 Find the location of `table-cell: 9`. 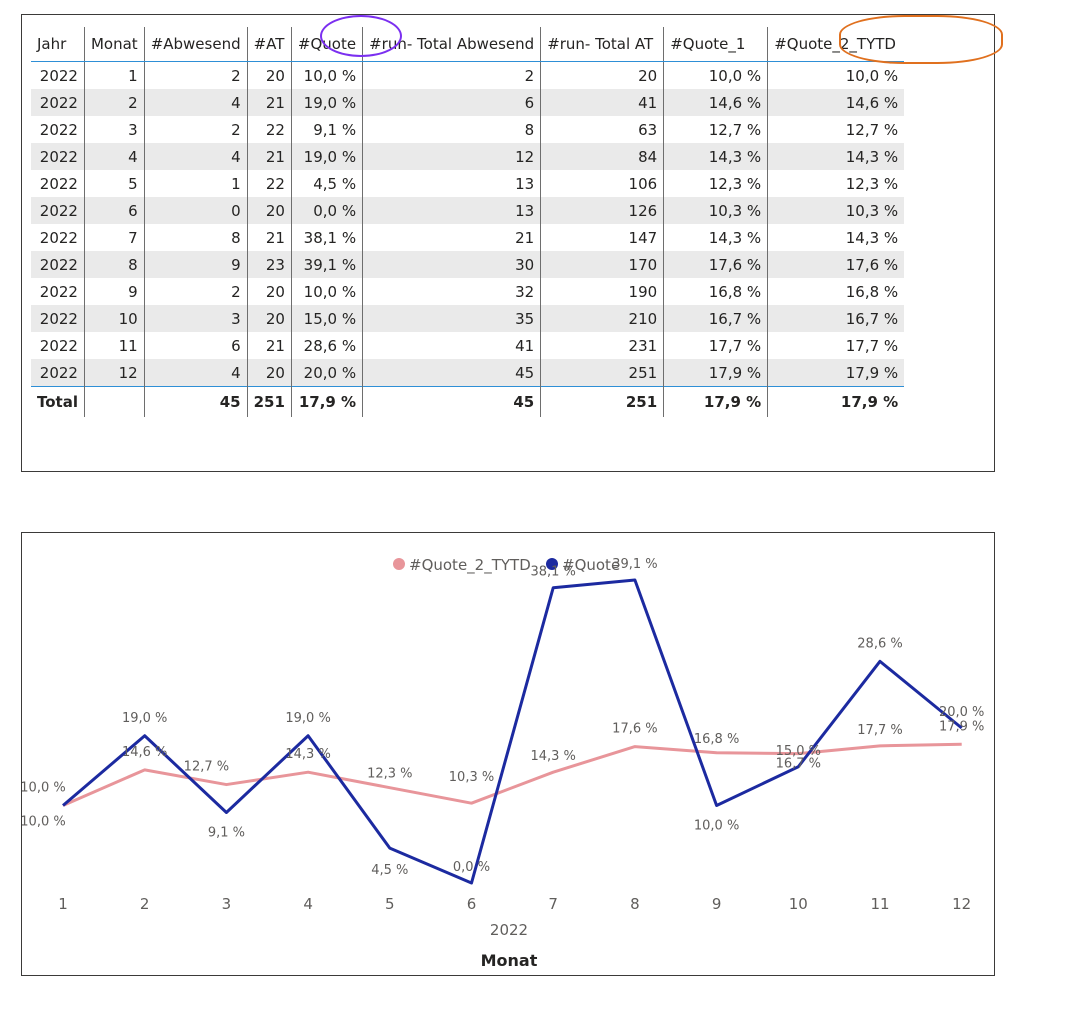

table-cell: 9 is located at coordinates (195, 264).